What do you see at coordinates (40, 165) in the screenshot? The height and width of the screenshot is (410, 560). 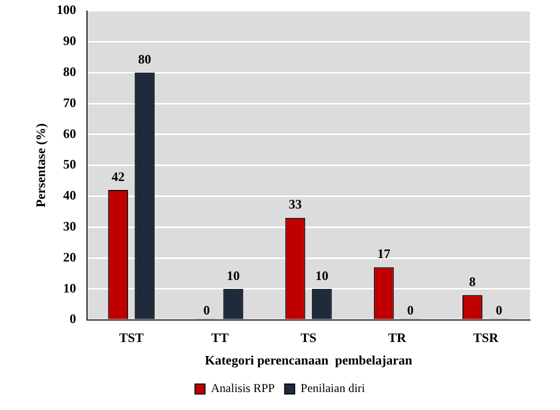 I see `y-axis-title: Persentase (%)` at bounding box center [40, 165].